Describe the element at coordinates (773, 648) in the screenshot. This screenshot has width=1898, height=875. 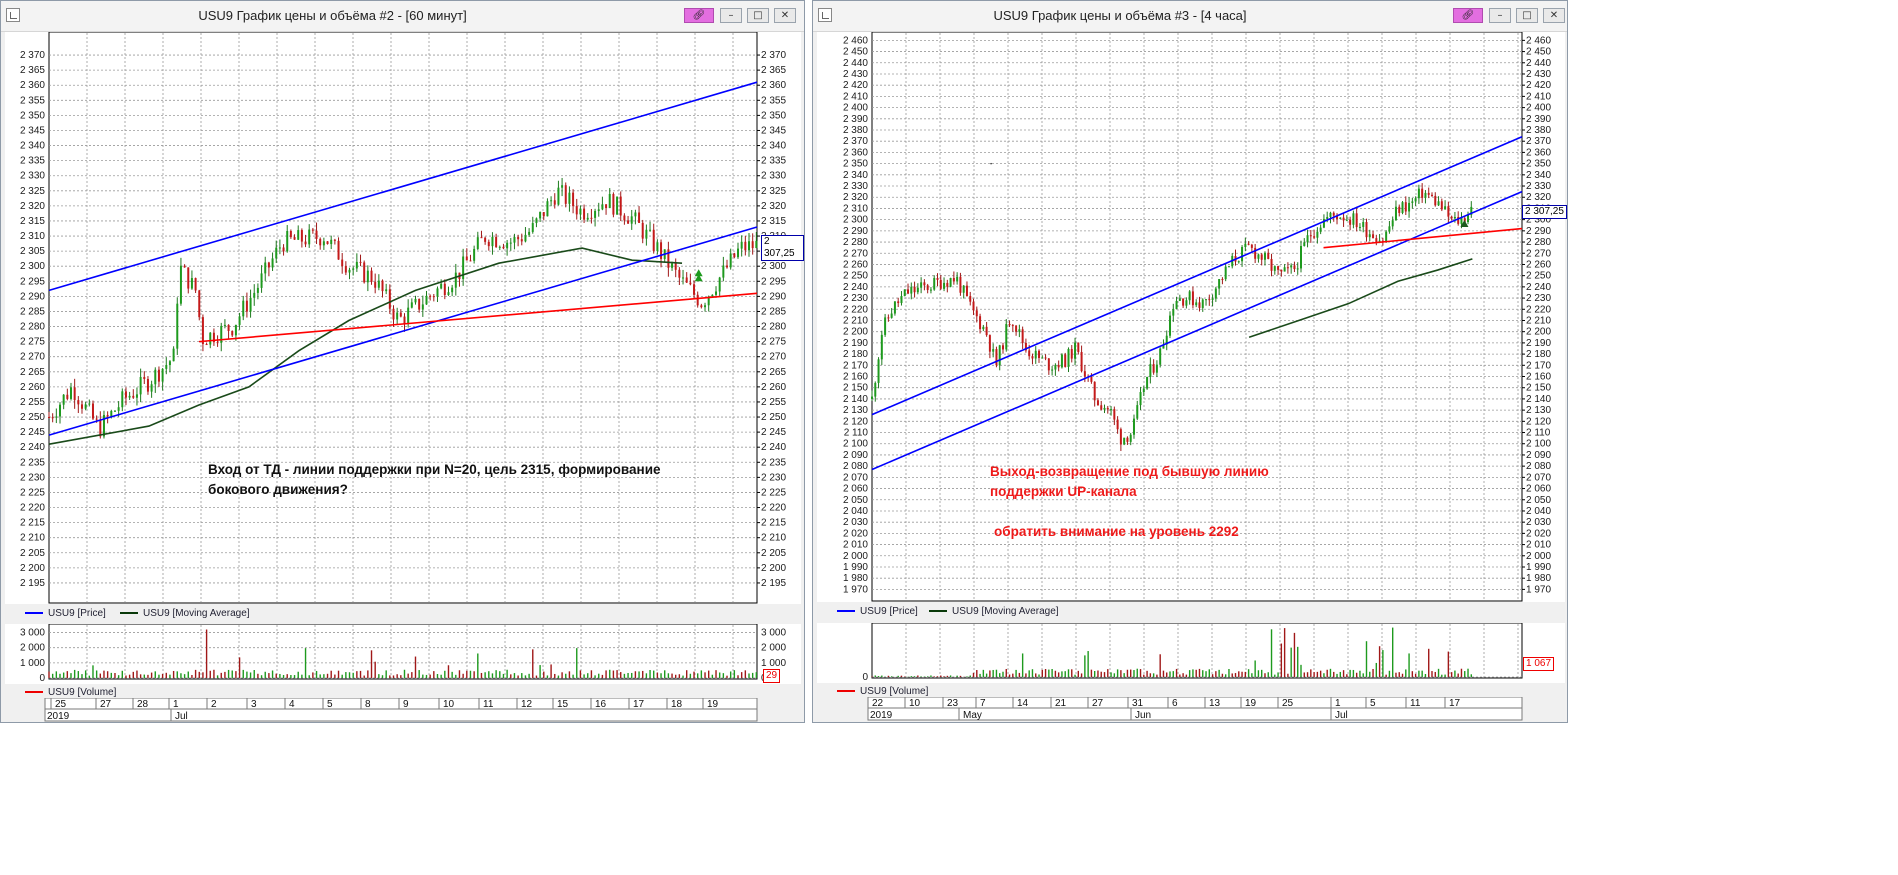
I see `volume-tick-label-right: 2 000` at that location.